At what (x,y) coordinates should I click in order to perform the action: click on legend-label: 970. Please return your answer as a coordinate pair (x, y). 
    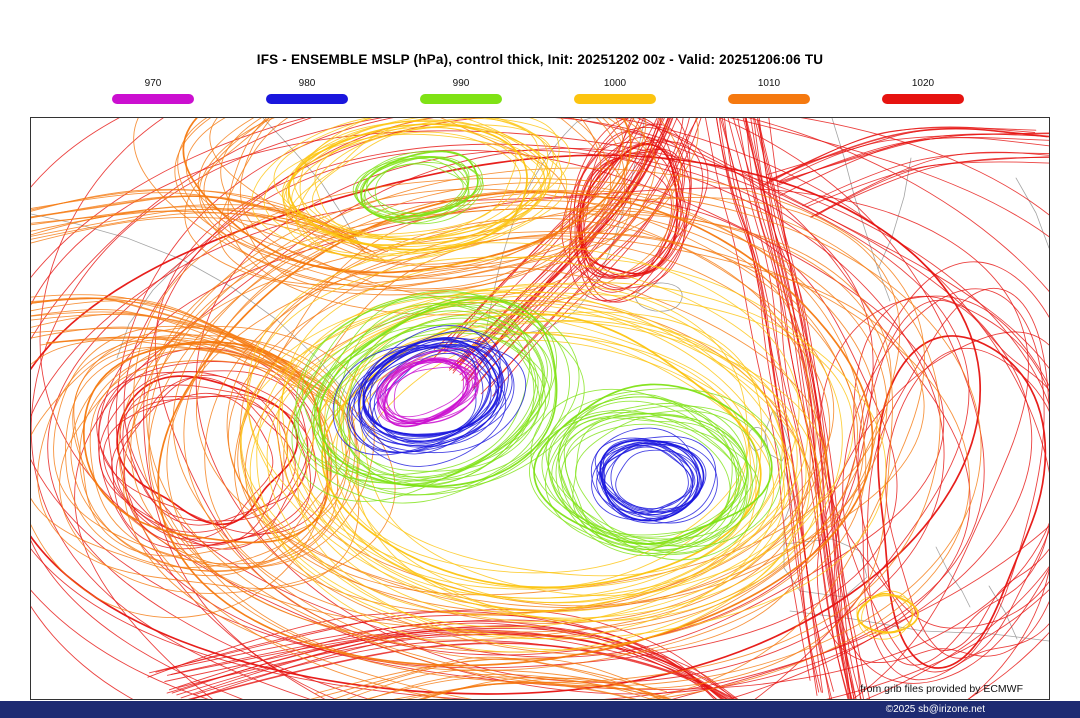
    Looking at the image, I should click on (153, 83).